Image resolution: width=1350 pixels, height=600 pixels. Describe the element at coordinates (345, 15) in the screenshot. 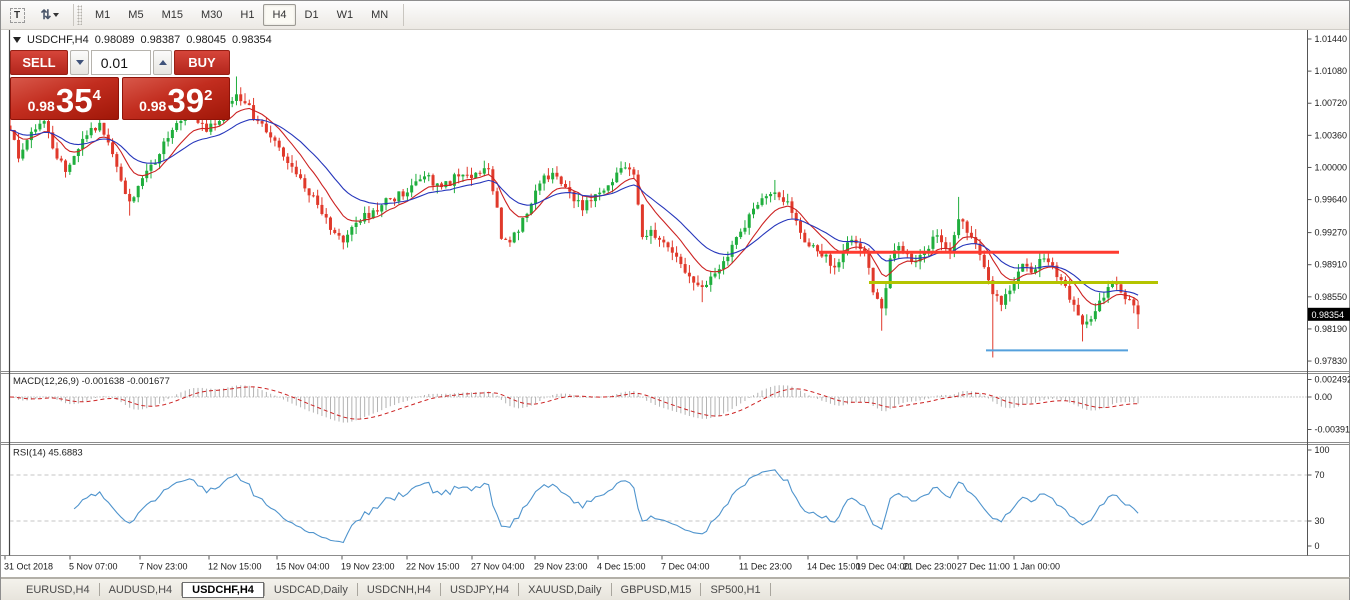

I see `timeframe-button-w1: W1` at that location.